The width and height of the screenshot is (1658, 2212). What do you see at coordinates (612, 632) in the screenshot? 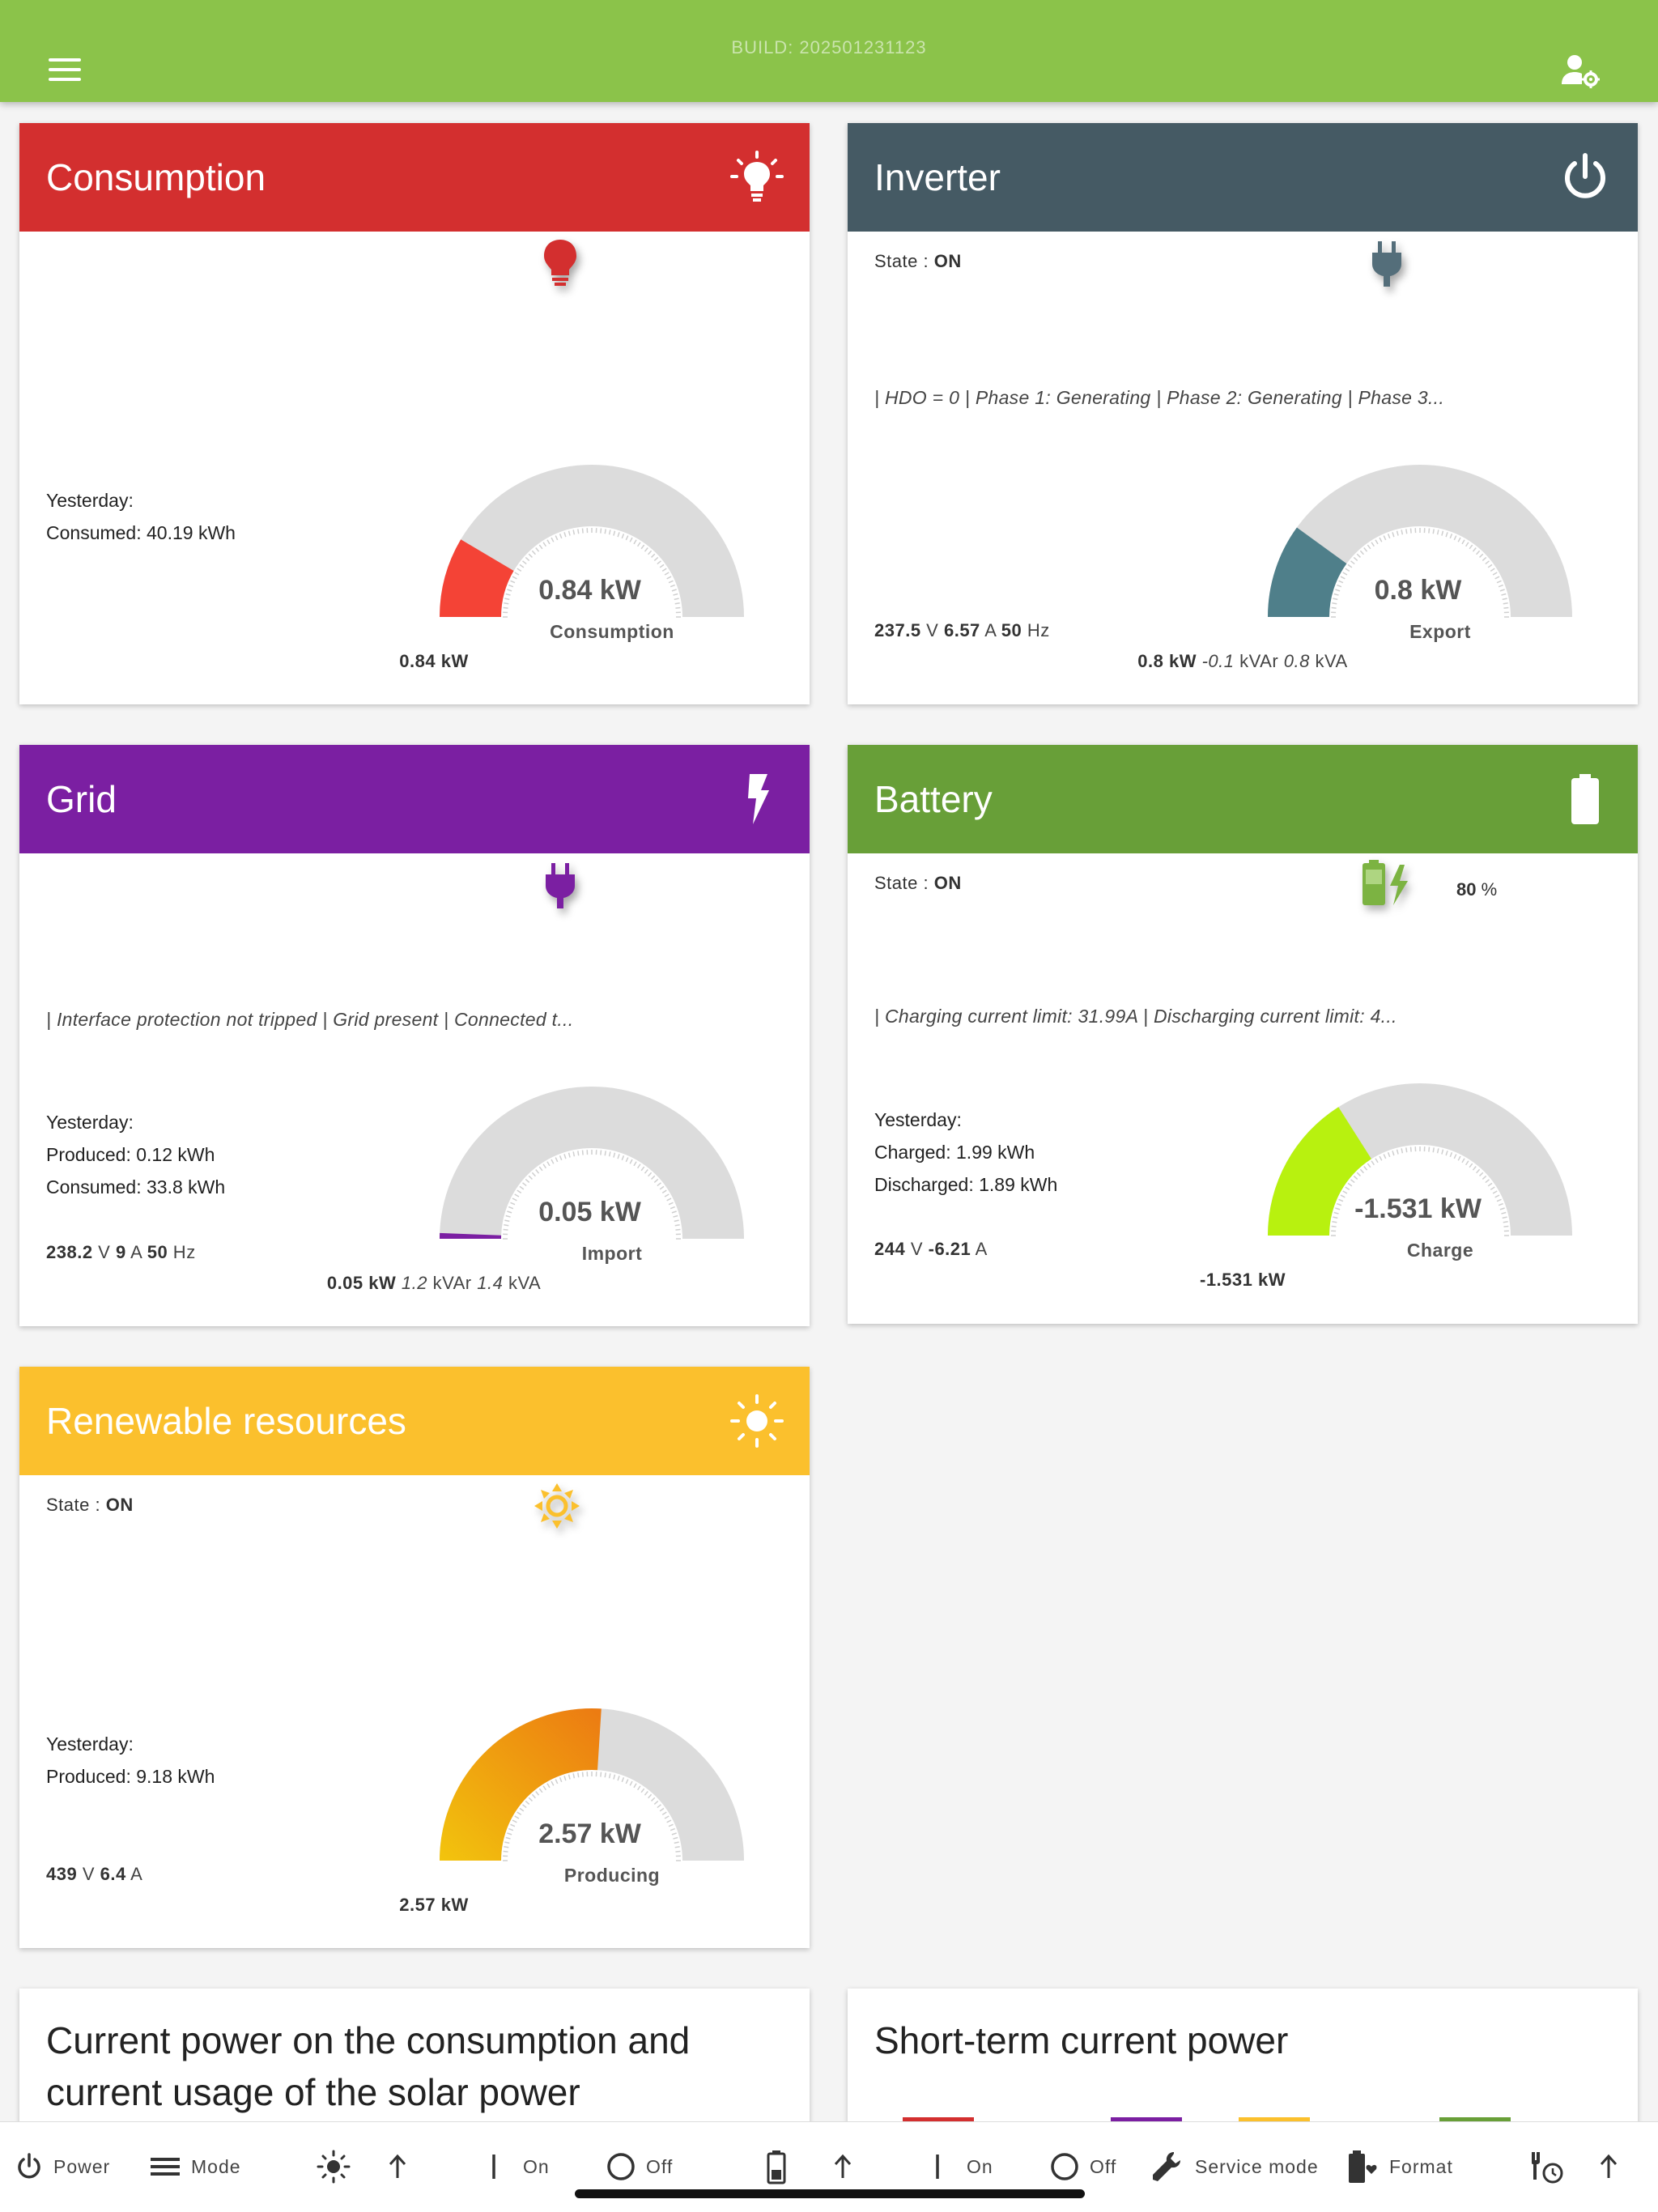
I see `gauge-label: Consumption` at bounding box center [612, 632].